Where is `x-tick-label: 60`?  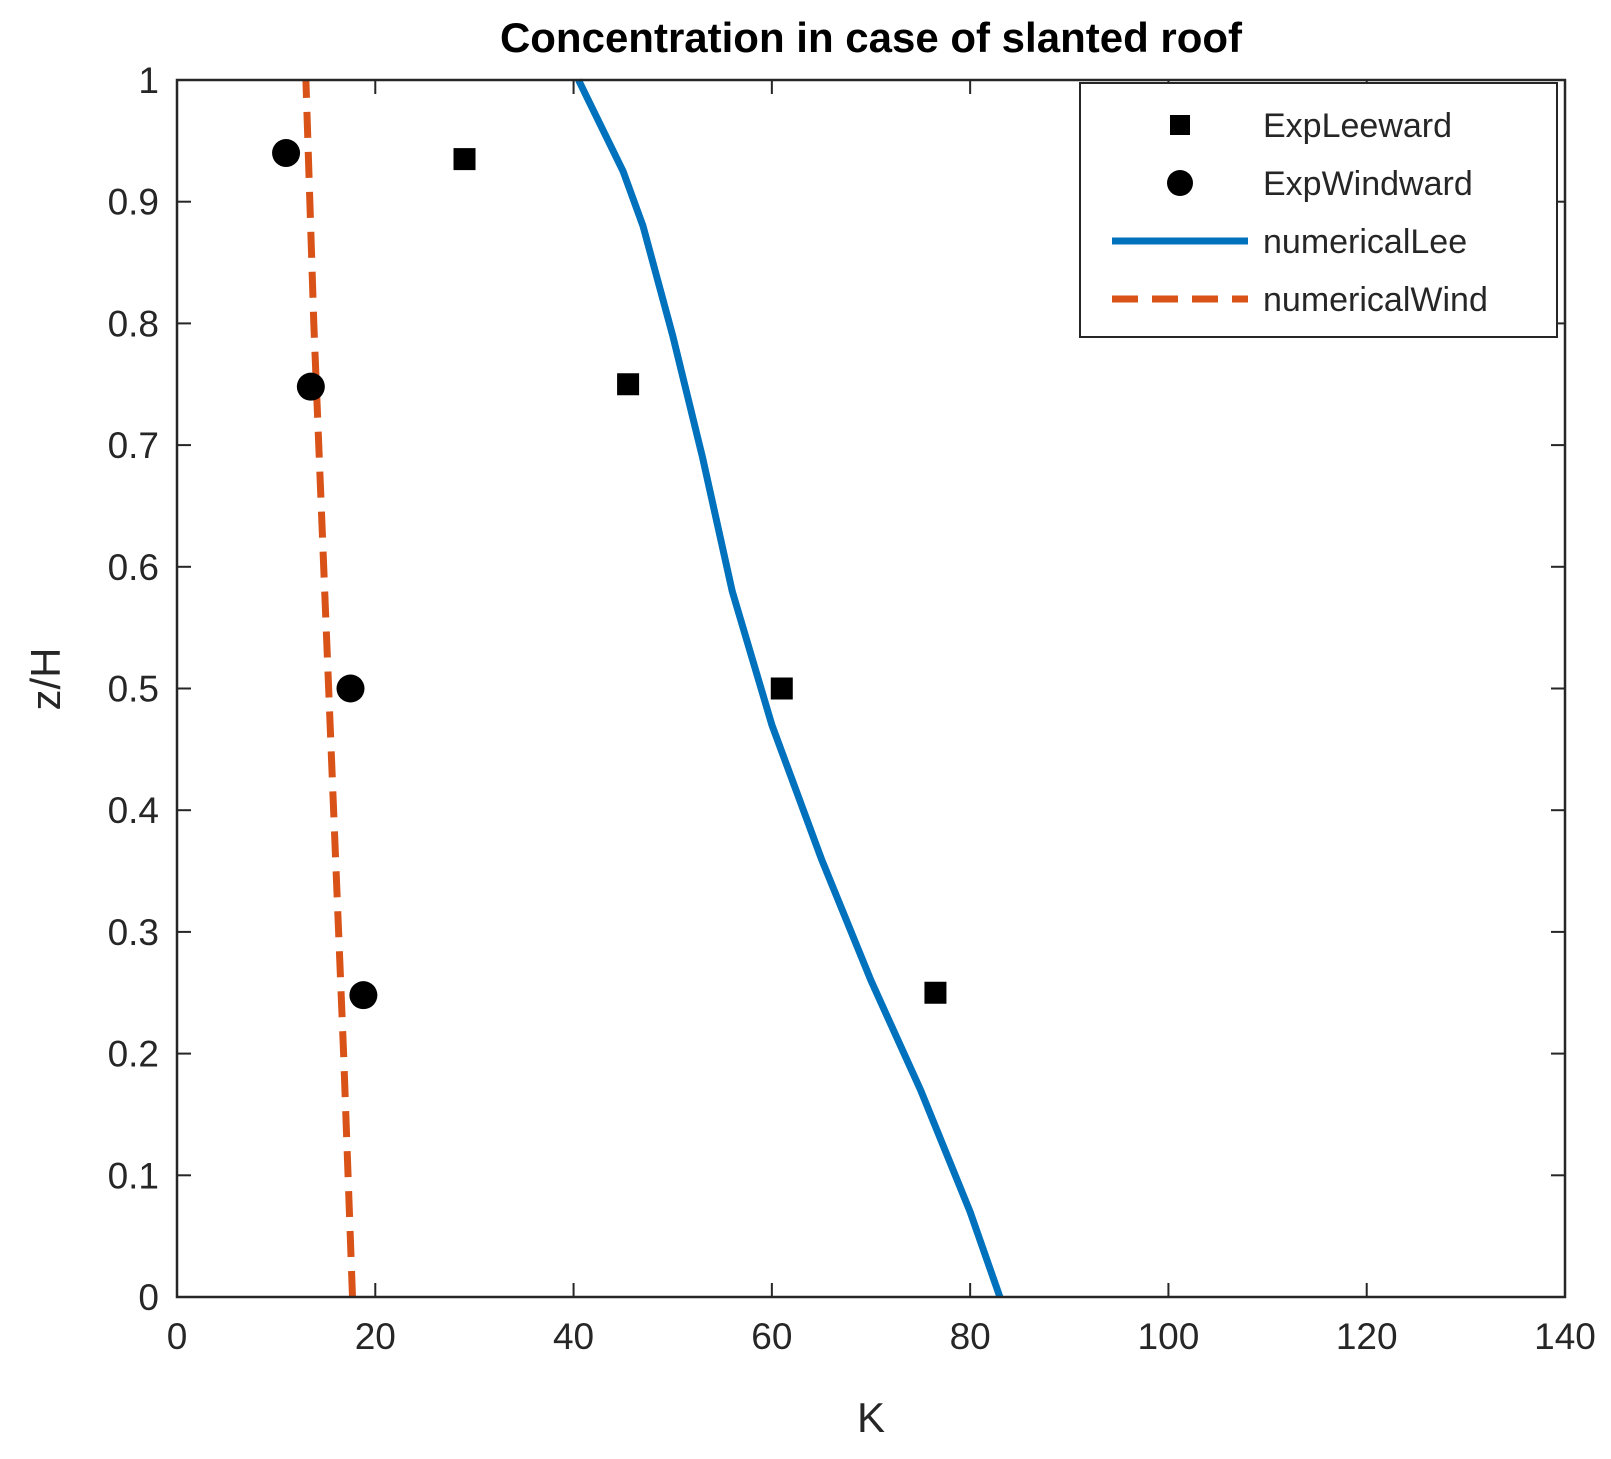 x-tick-label: 60 is located at coordinates (771, 1336).